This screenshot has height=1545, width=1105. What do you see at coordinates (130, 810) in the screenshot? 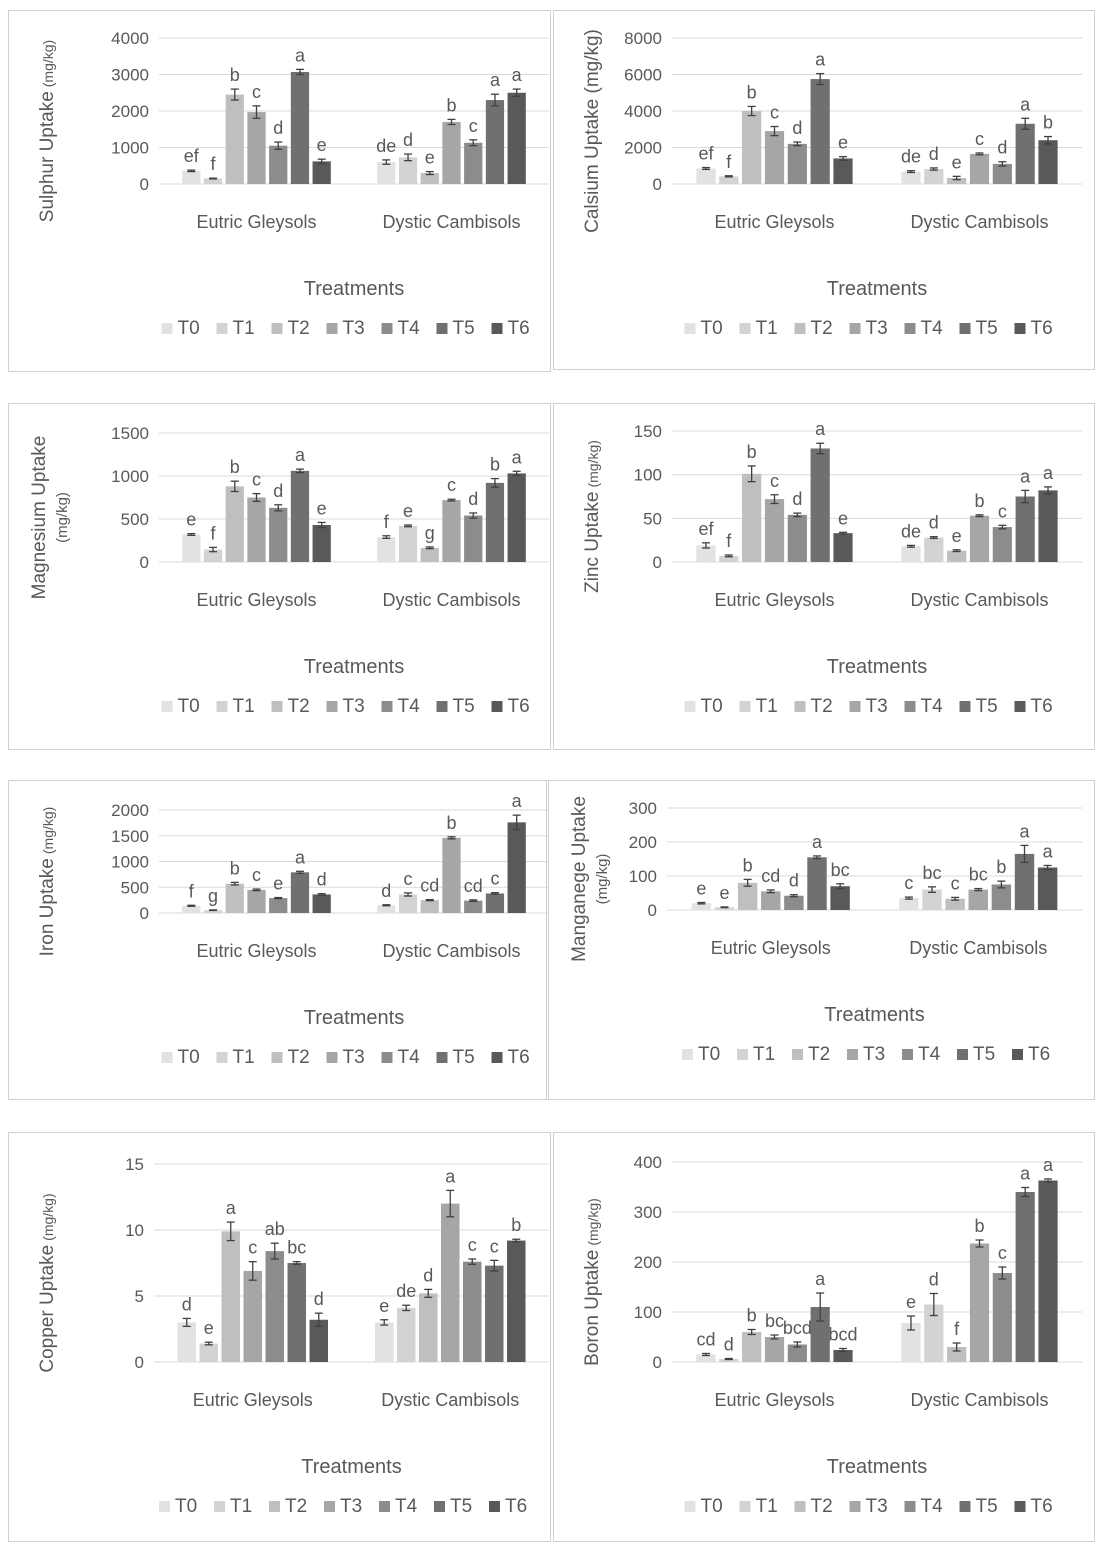
I see `y-tick-label: 2000` at bounding box center [130, 810].